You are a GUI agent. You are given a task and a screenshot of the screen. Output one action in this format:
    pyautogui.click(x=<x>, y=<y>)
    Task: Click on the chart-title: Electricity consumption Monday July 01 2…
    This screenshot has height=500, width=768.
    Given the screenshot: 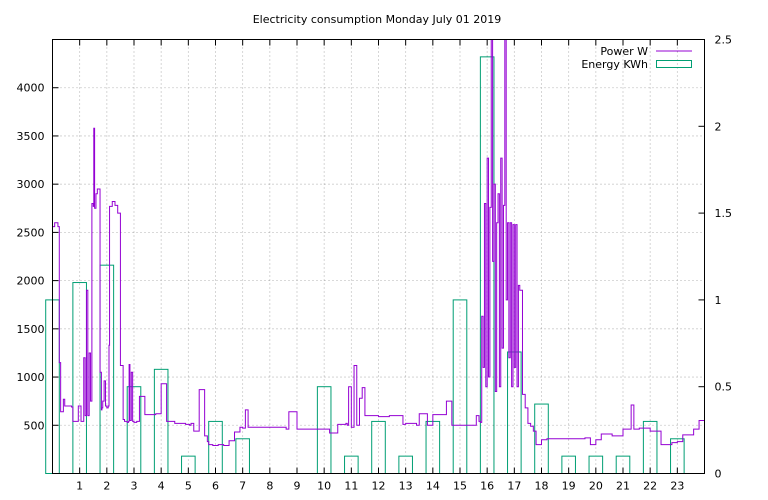 What is the action you would take?
    pyautogui.click(x=377, y=19)
    